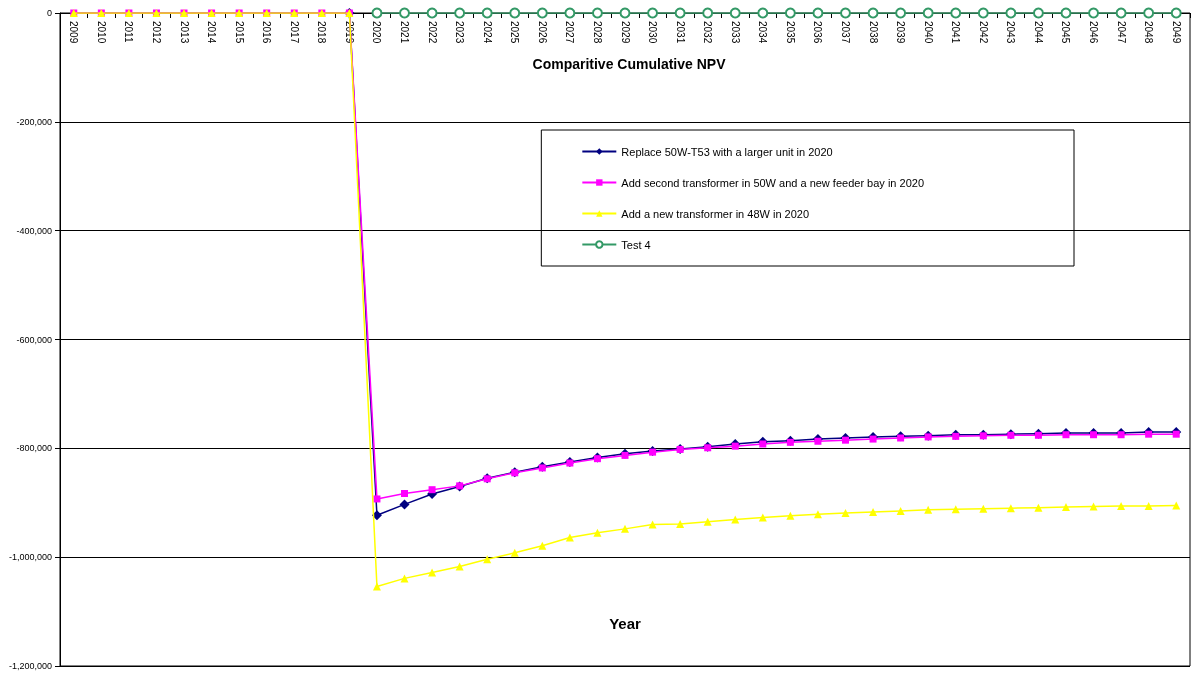  I want to click on x-tick-label: 2037, so click(845, 32).